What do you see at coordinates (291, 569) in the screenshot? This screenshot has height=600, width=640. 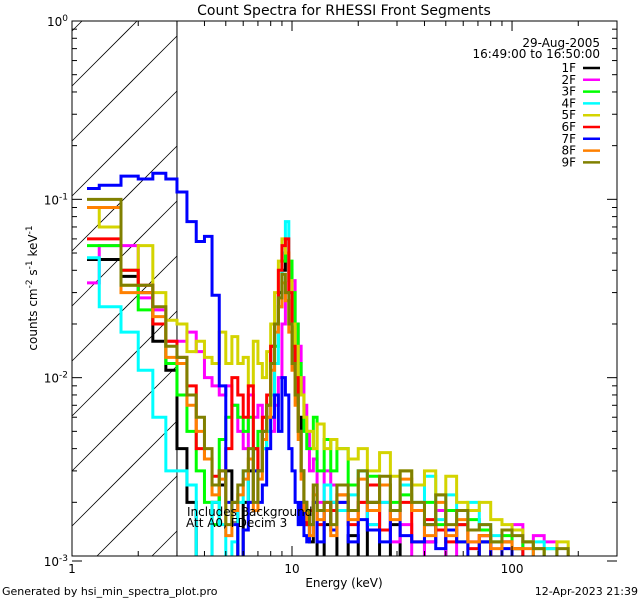 I see `x-tick-label: 10` at bounding box center [291, 569].